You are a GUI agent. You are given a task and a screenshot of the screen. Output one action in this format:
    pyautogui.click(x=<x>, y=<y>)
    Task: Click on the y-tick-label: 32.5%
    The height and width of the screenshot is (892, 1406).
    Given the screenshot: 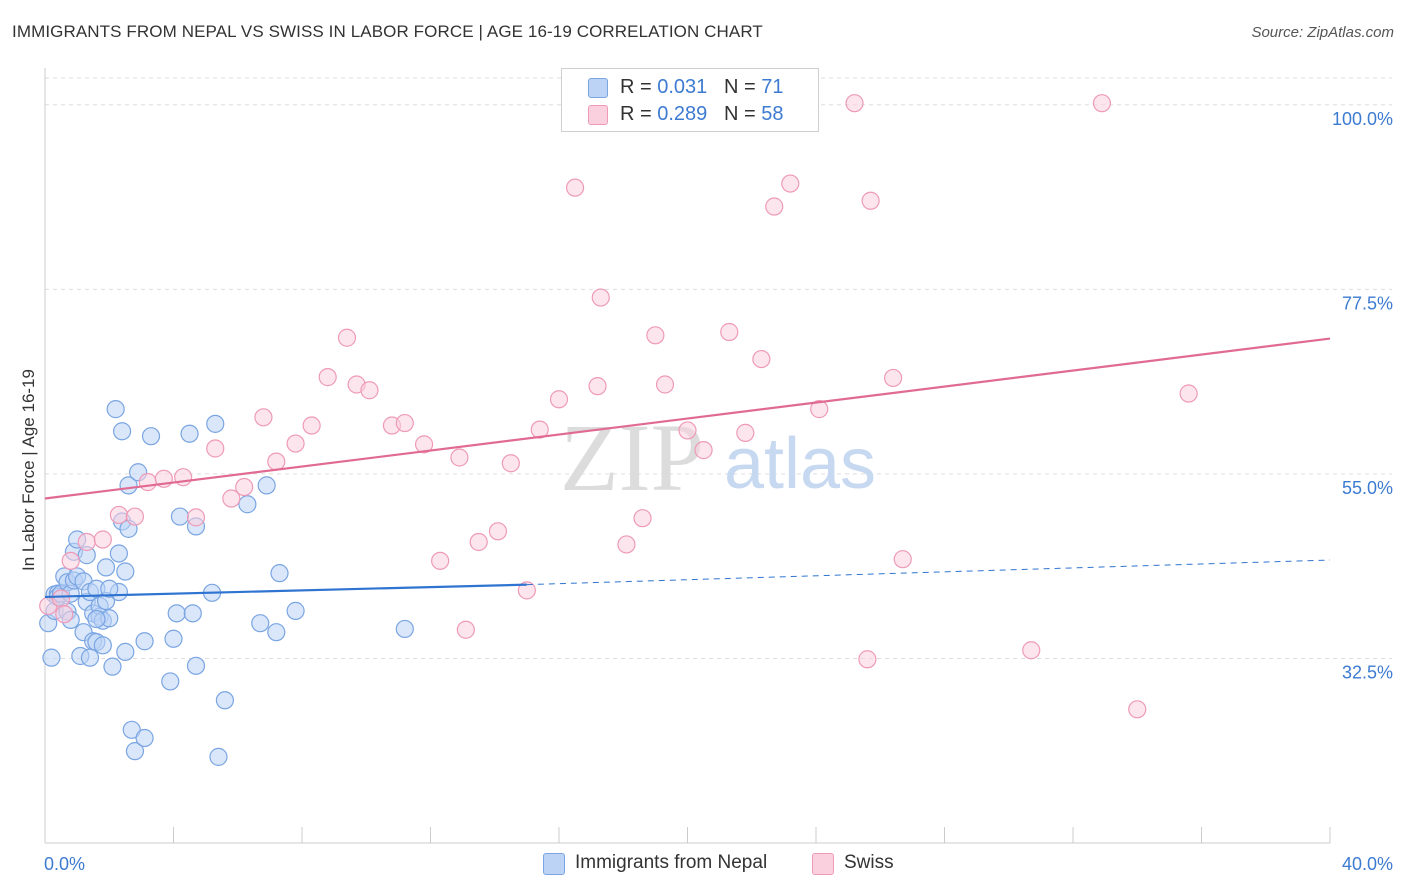 What is the action you would take?
    pyautogui.click(x=1367, y=672)
    